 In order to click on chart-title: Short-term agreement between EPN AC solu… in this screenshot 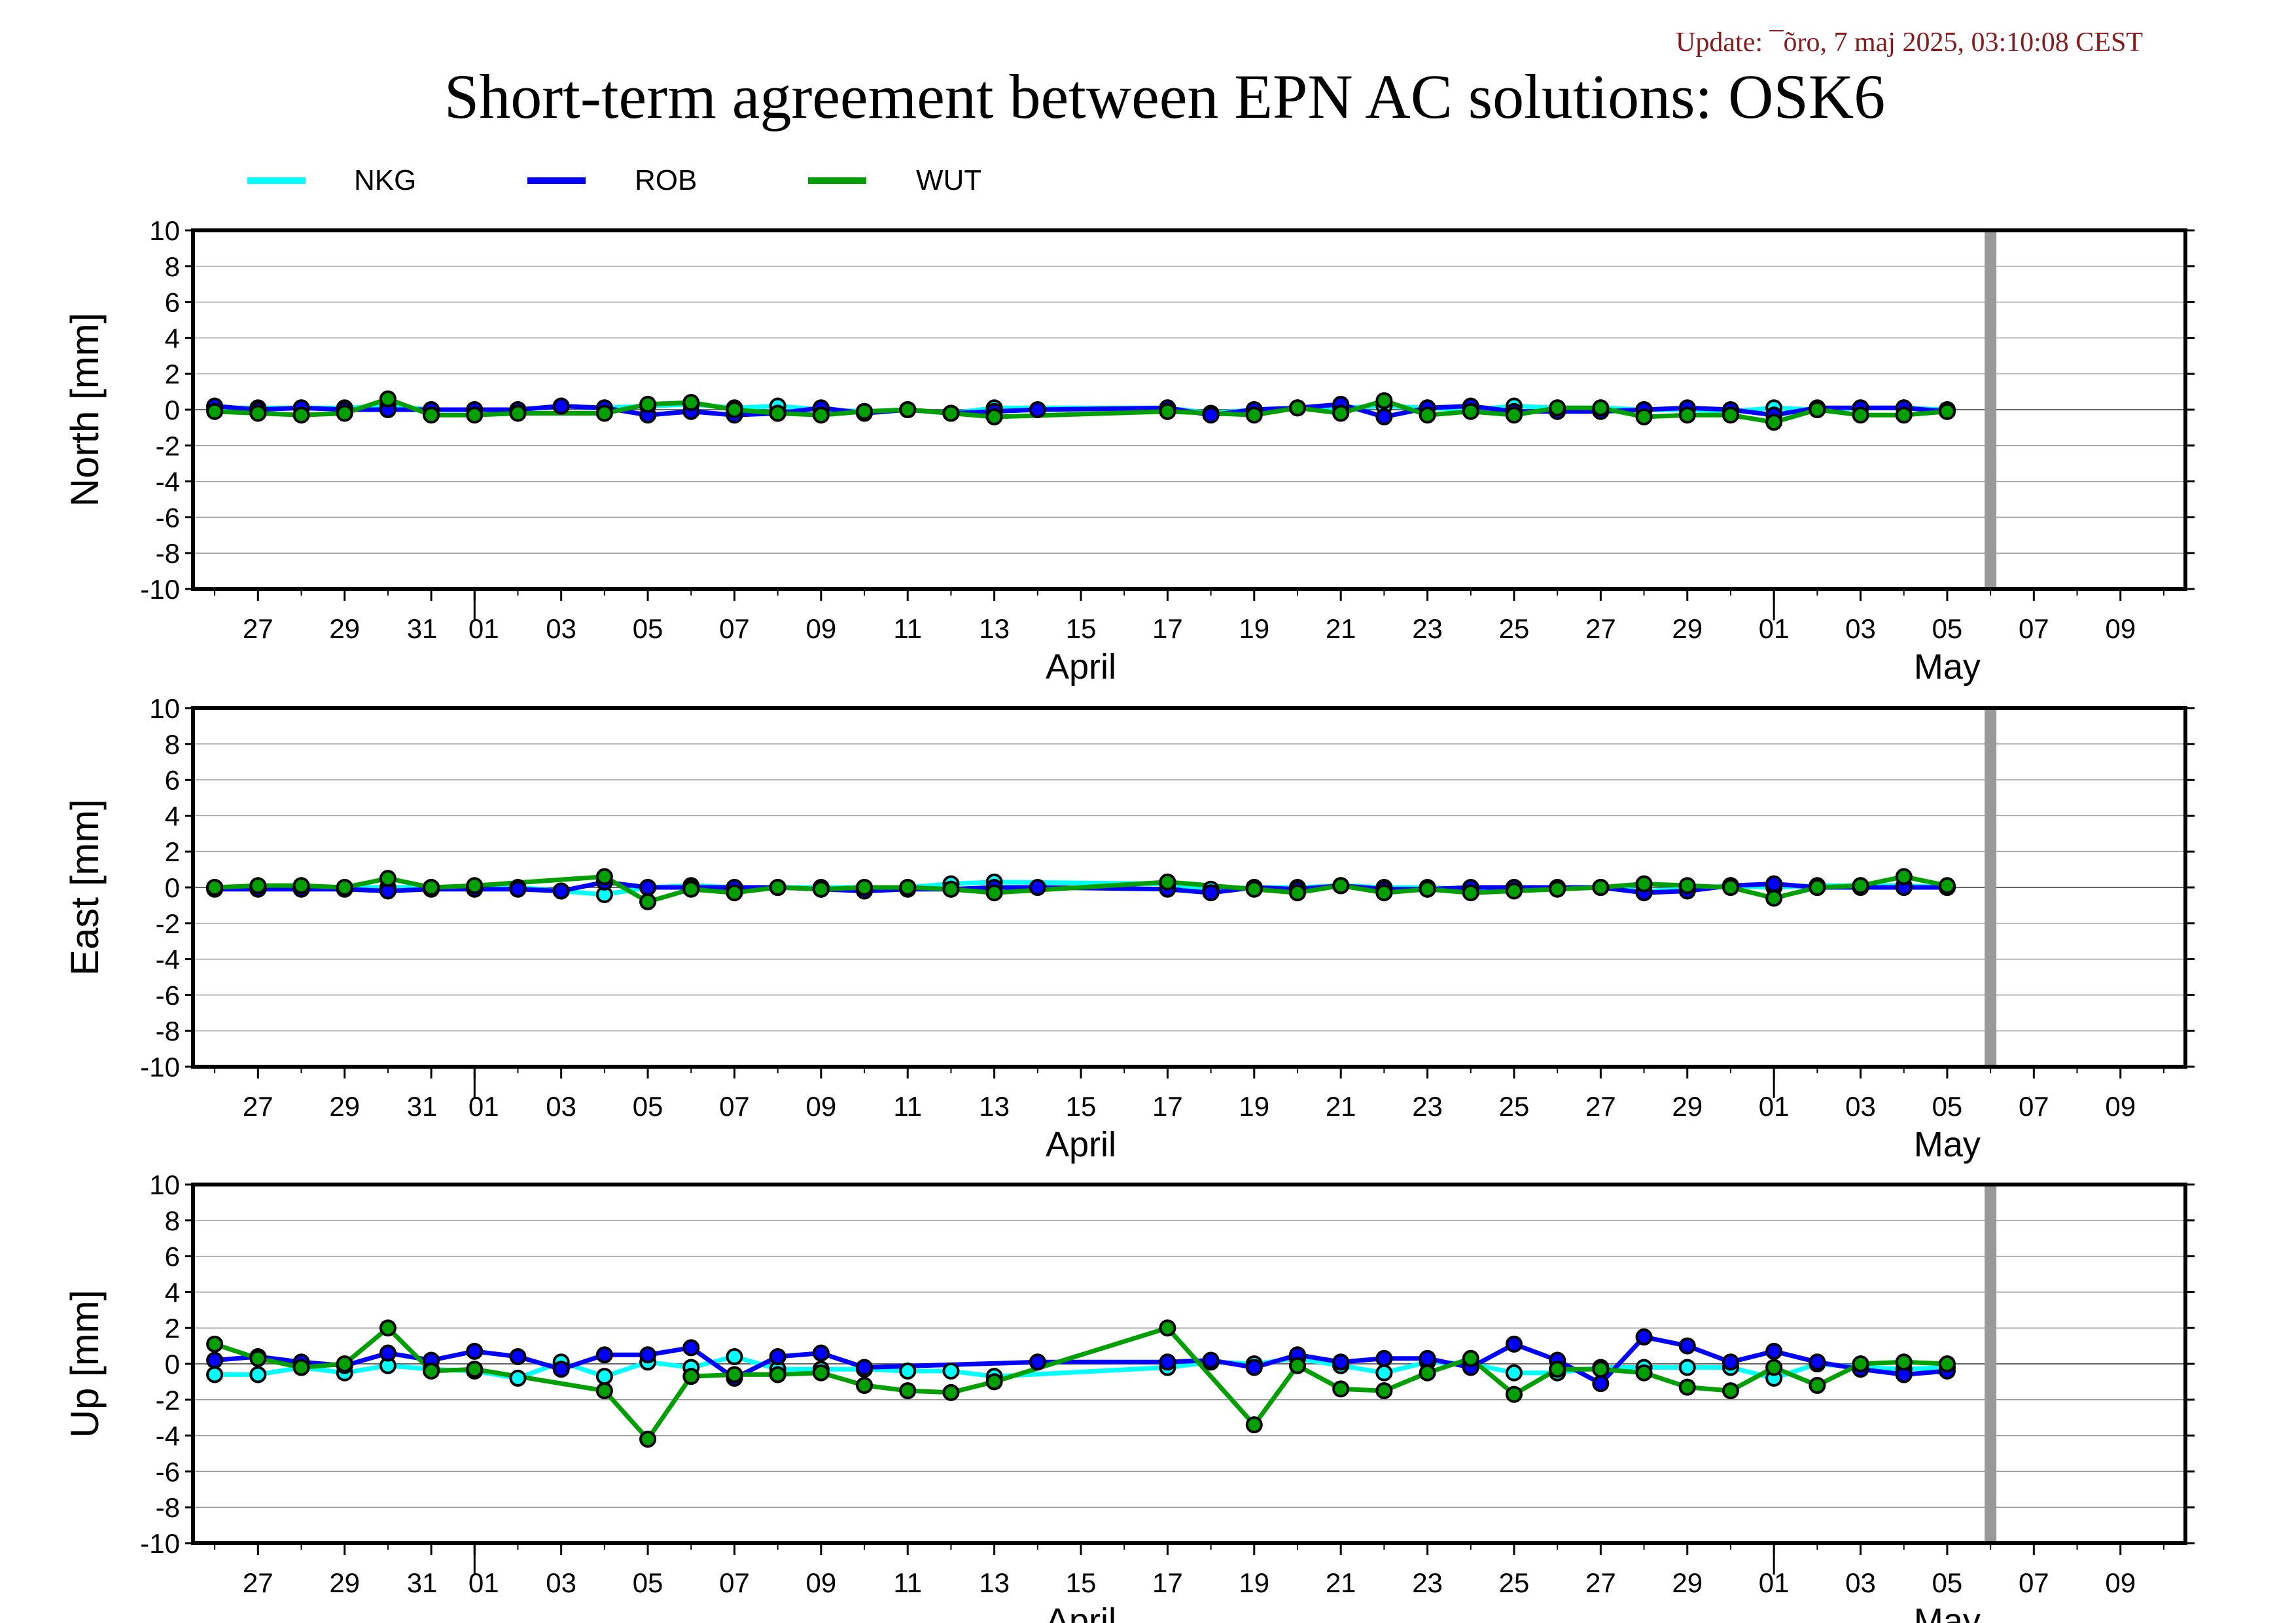, I will do `click(1165, 97)`.